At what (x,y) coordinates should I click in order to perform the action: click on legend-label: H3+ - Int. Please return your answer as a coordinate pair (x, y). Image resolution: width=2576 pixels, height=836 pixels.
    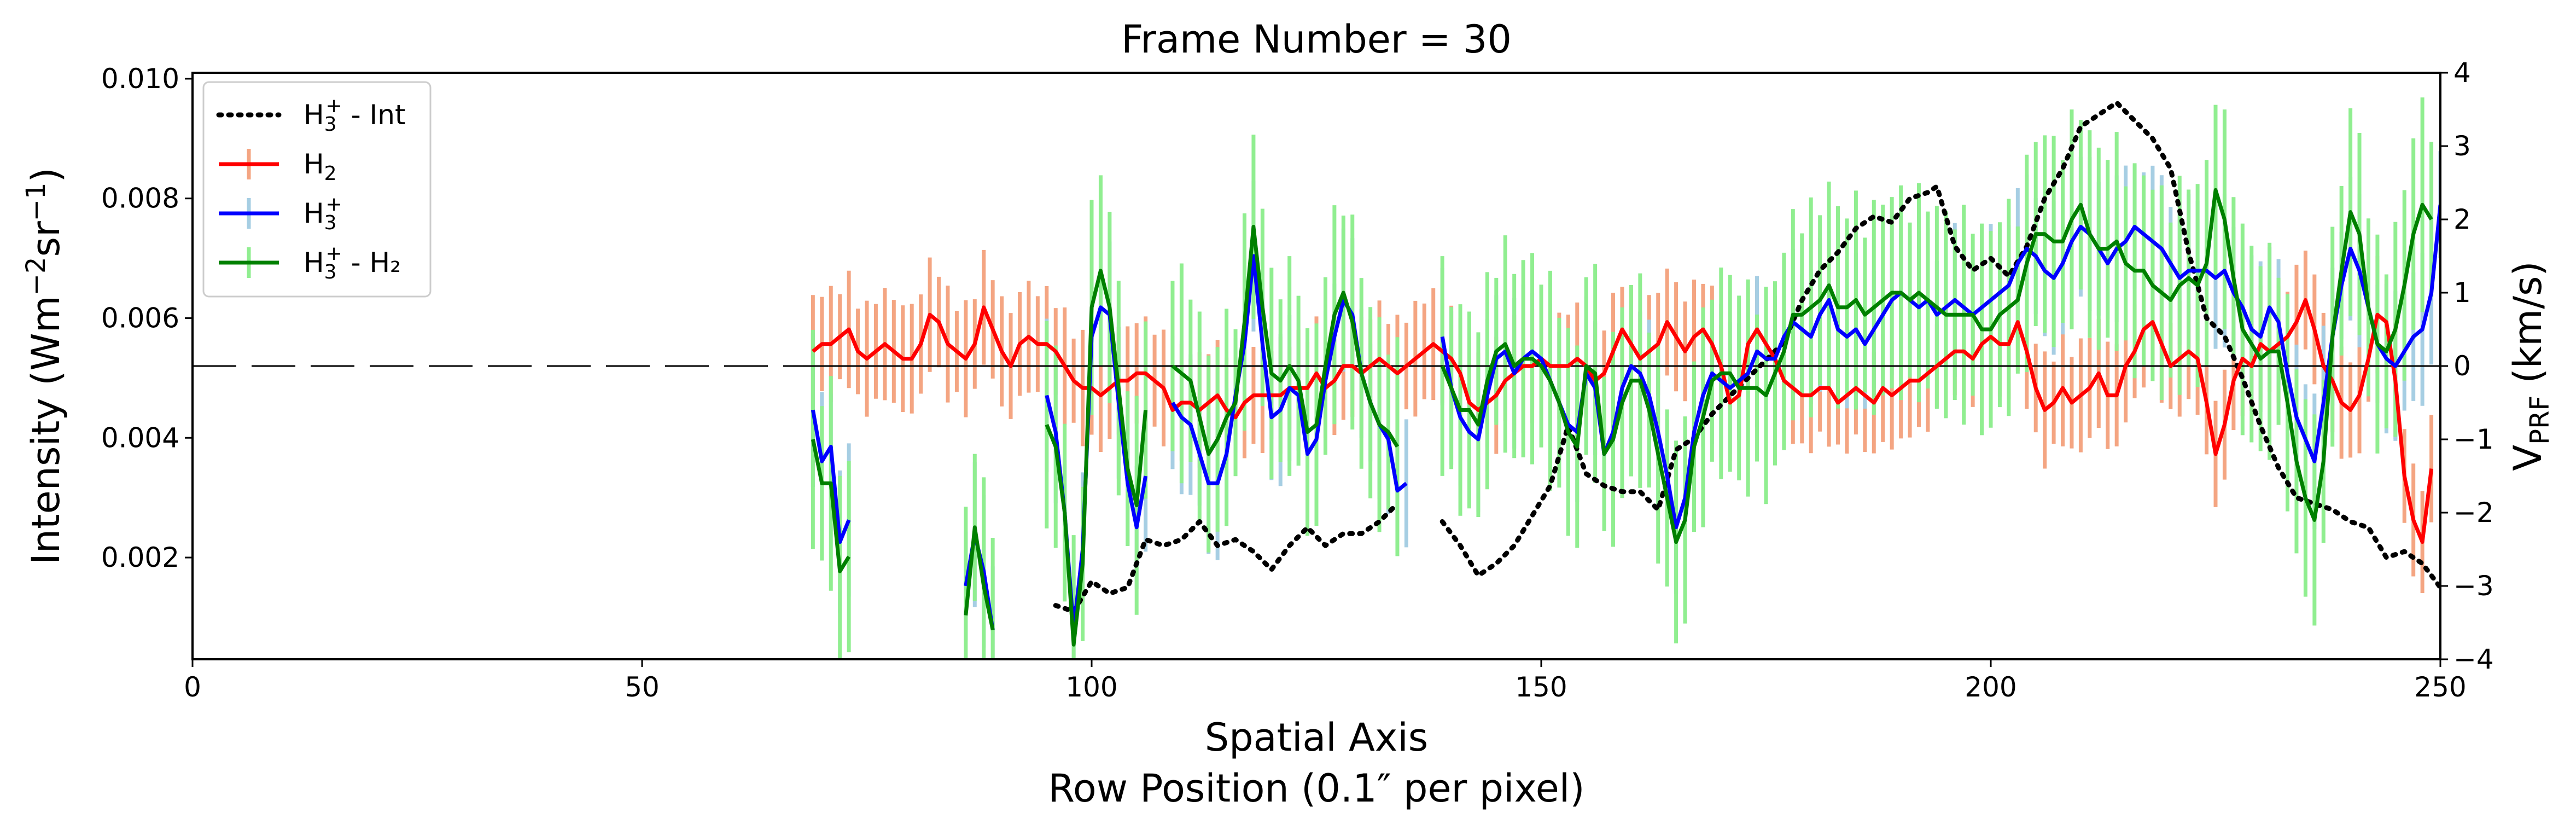
    Looking at the image, I should click on (355, 115).